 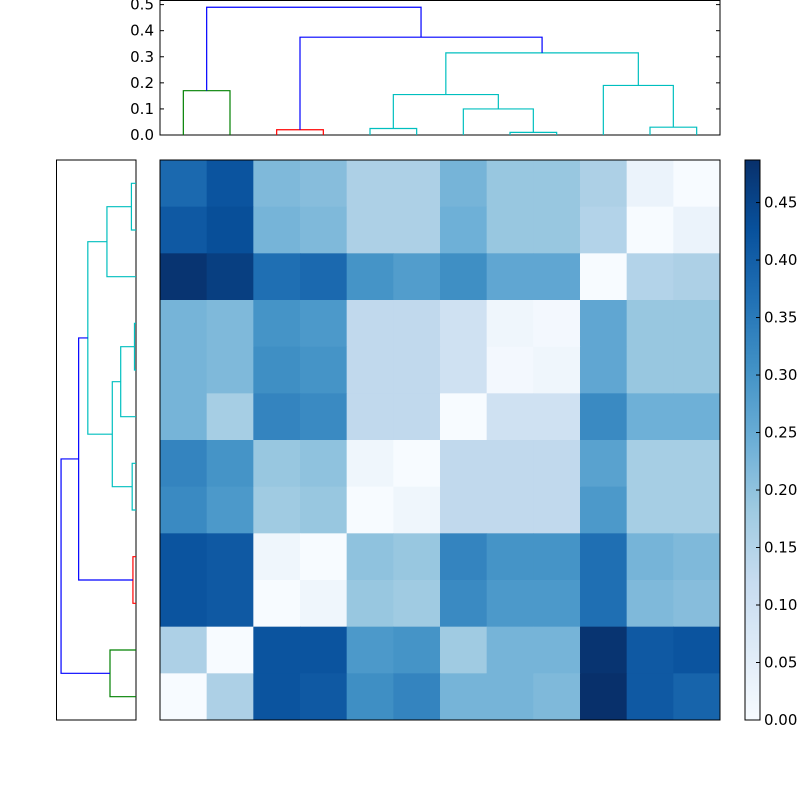 I want to click on colorbar-tick-label: 0.40, so click(x=780, y=260).